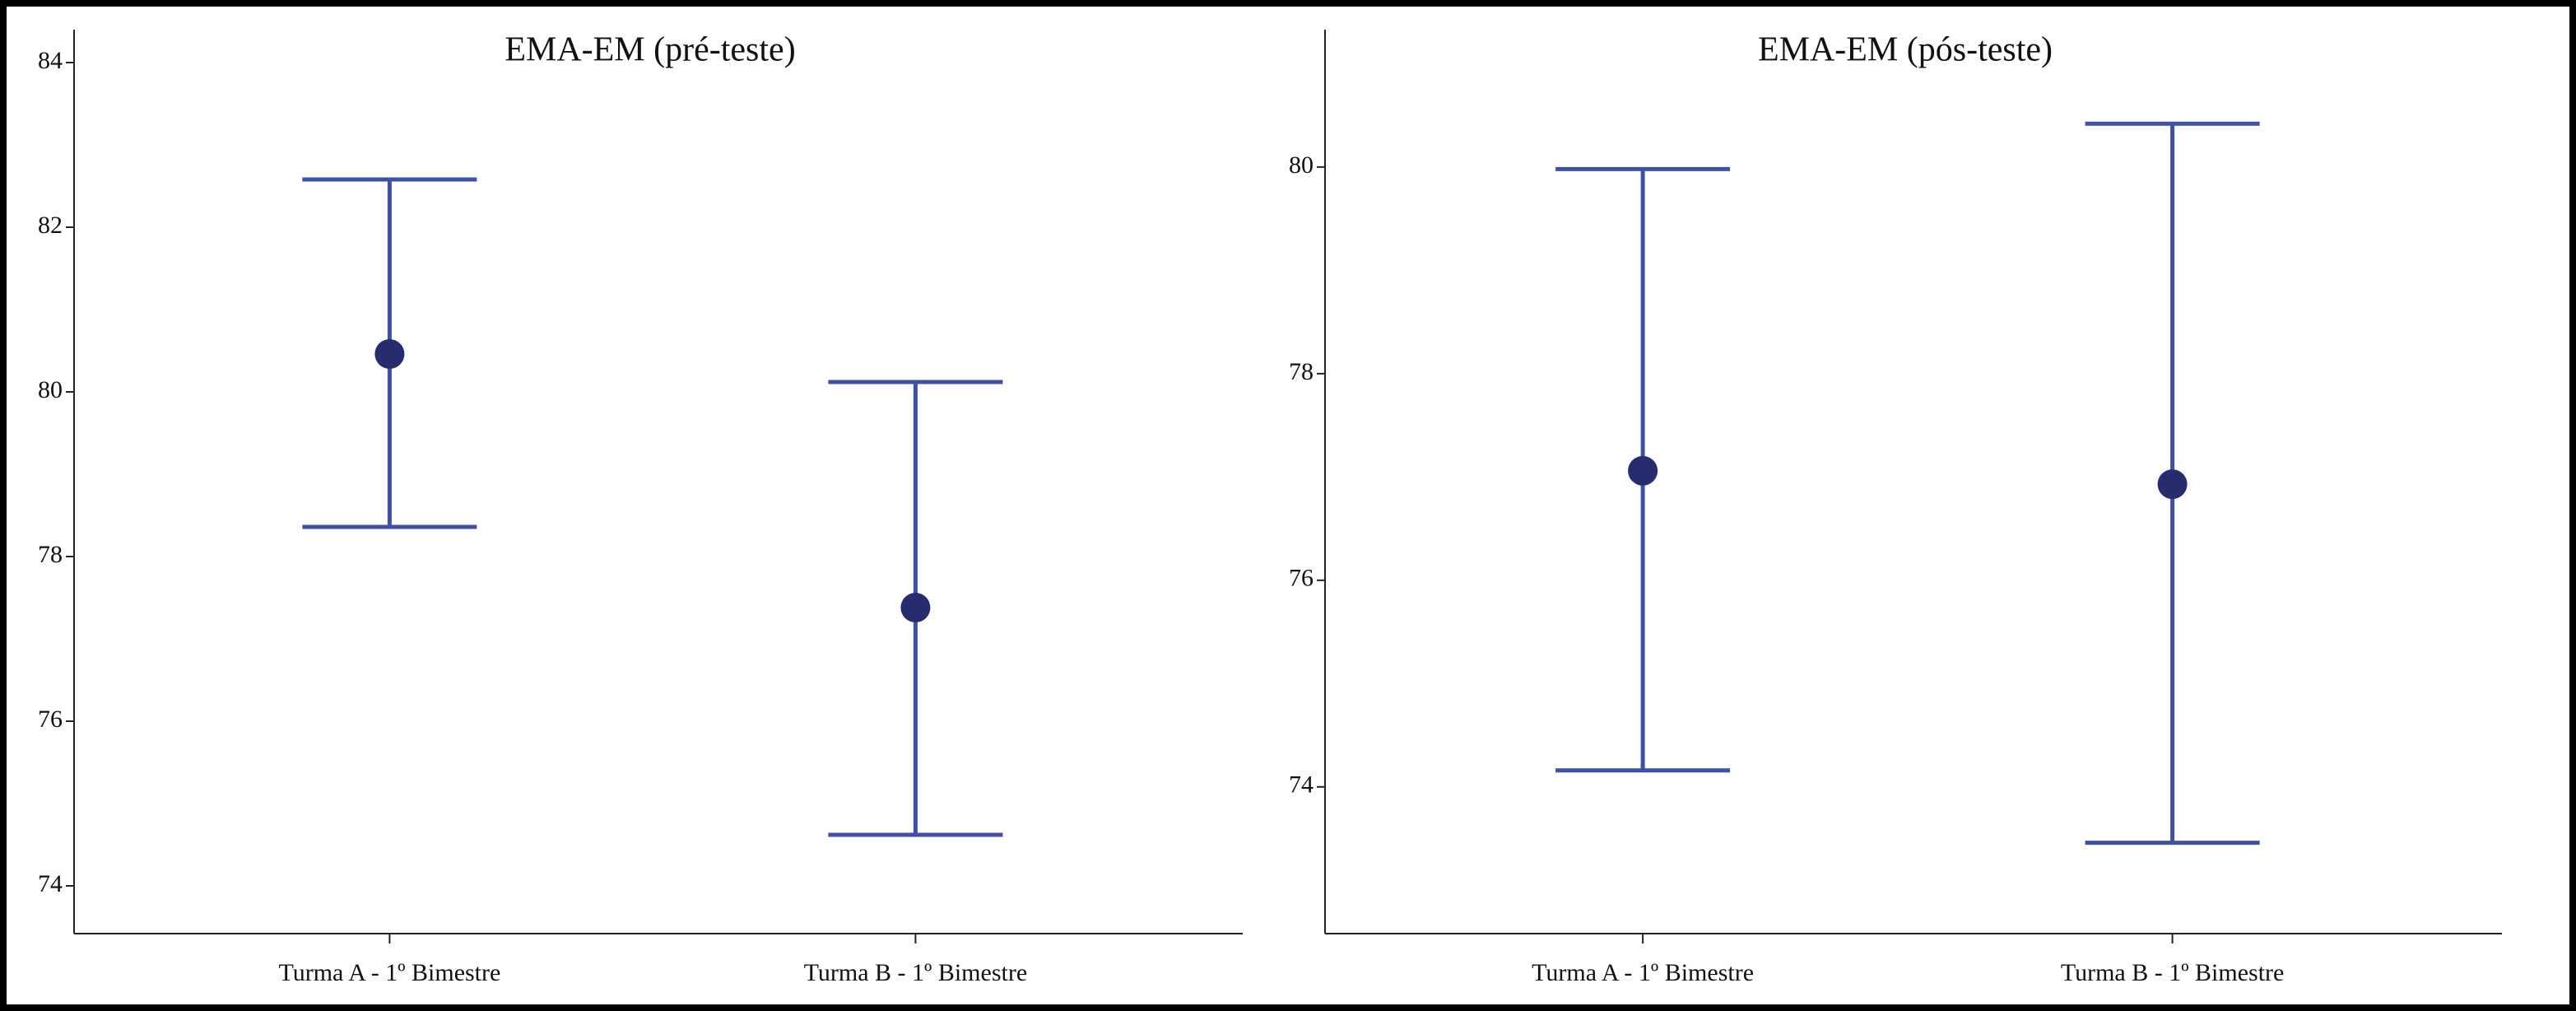 The width and height of the screenshot is (2576, 1011). What do you see at coordinates (50, 226) in the screenshot?
I see `y-tick-label: 82` at bounding box center [50, 226].